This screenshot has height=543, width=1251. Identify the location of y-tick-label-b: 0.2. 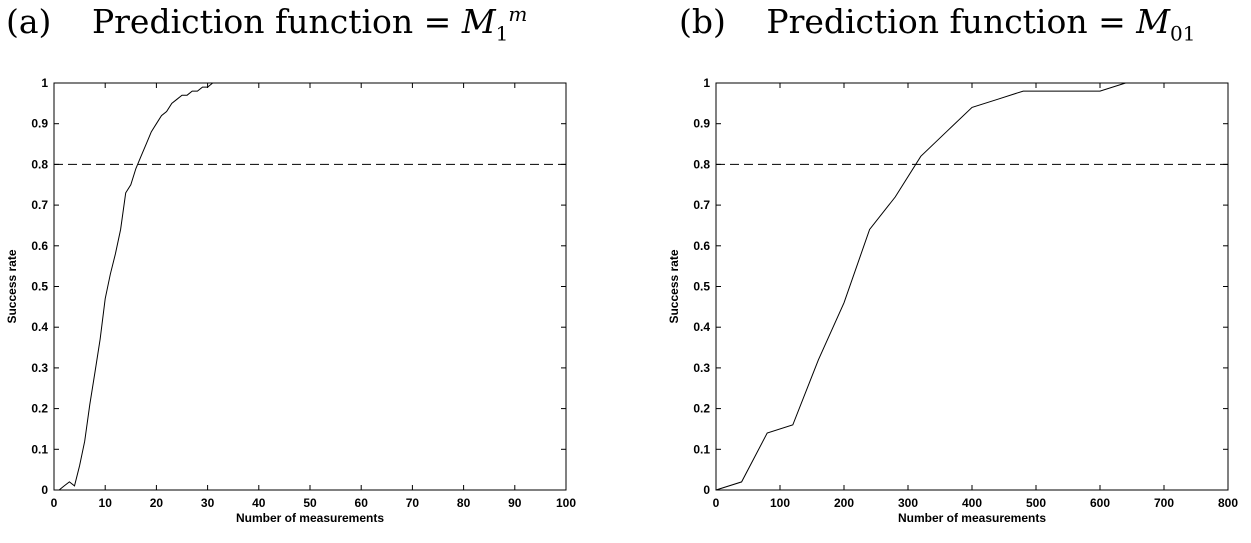
(701, 409).